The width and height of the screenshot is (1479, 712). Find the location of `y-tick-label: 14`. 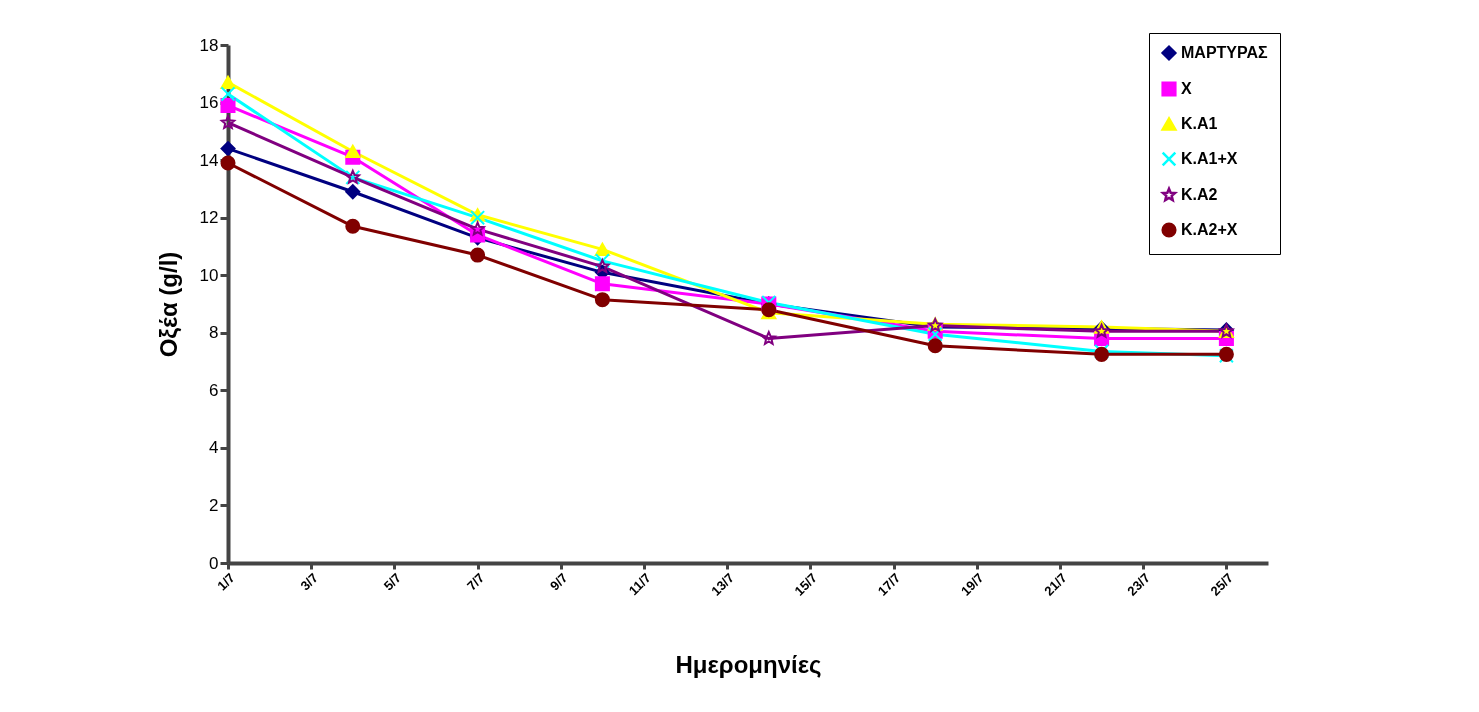

y-tick-label: 14 is located at coordinates (209, 160).